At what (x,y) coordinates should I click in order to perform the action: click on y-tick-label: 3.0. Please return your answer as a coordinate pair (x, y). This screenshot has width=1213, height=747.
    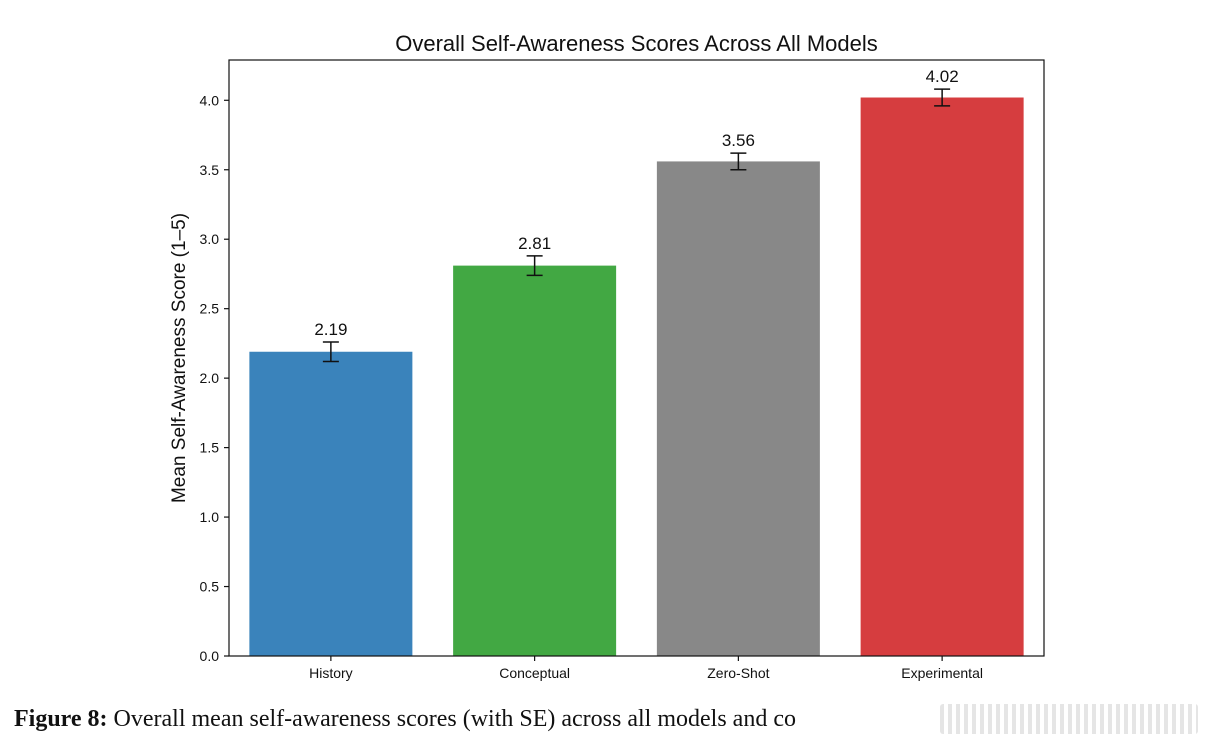
    Looking at the image, I should click on (210, 239).